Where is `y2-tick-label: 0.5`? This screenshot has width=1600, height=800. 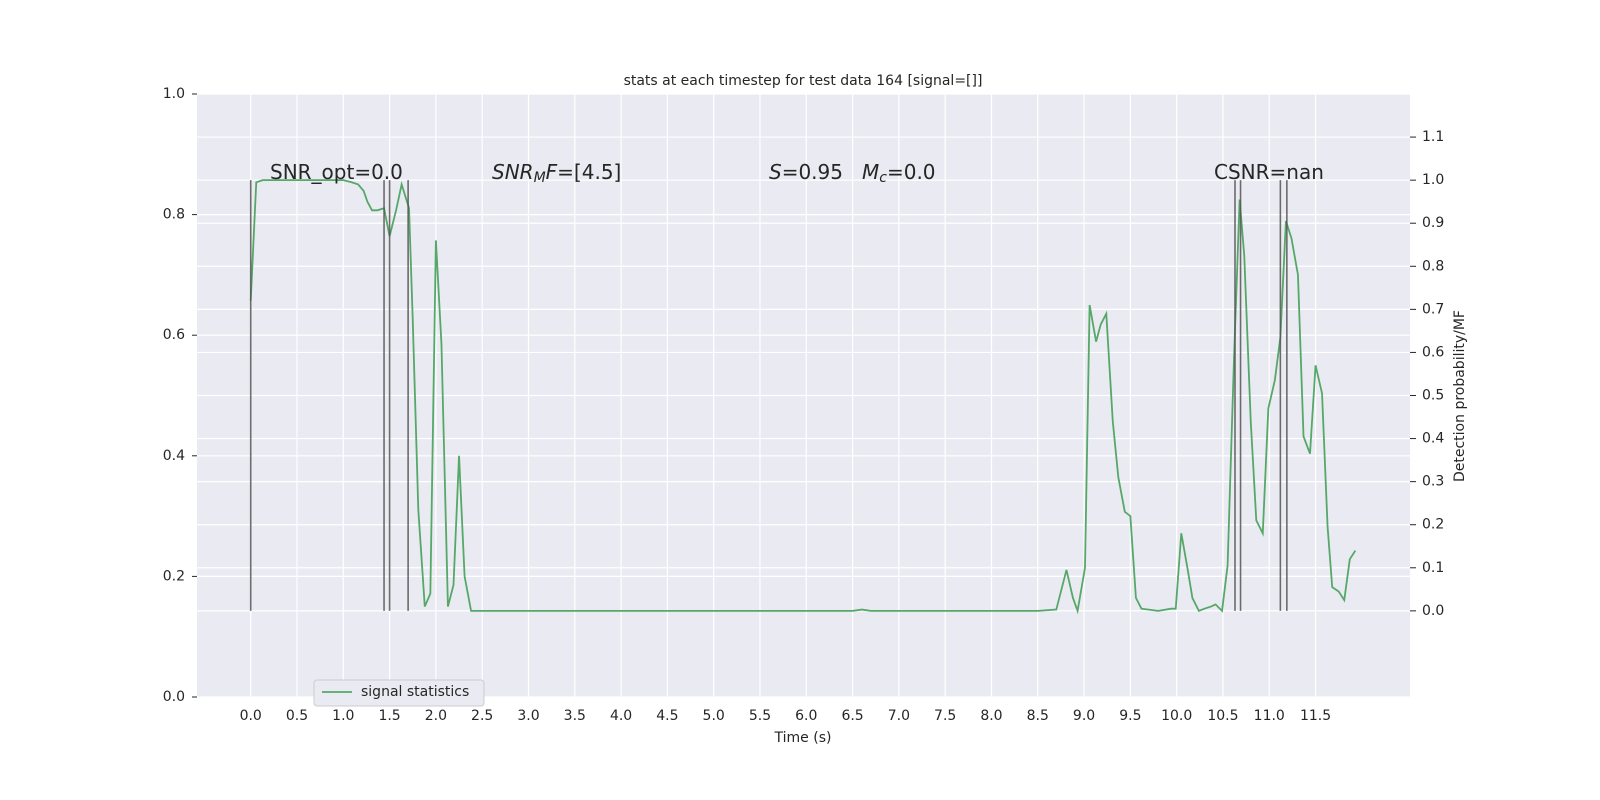
y2-tick-label: 0.5 is located at coordinates (1433, 396).